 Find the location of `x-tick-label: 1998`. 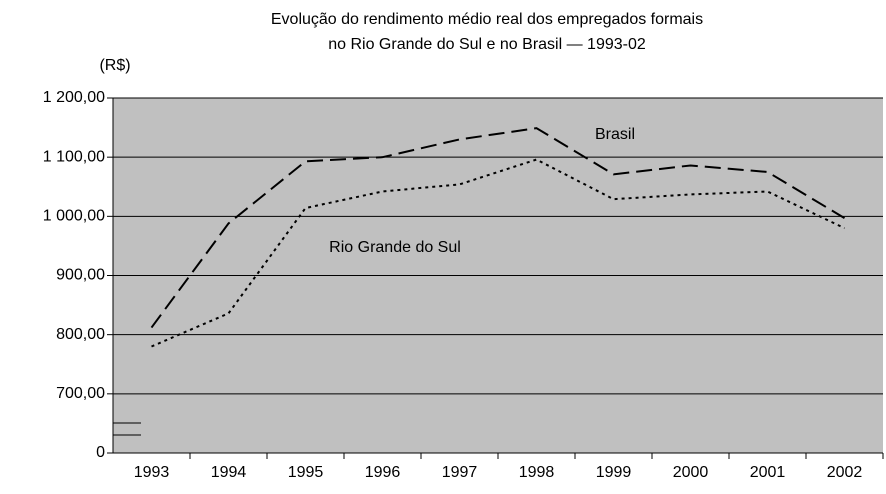

x-tick-label: 1998 is located at coordinates (537, 472).